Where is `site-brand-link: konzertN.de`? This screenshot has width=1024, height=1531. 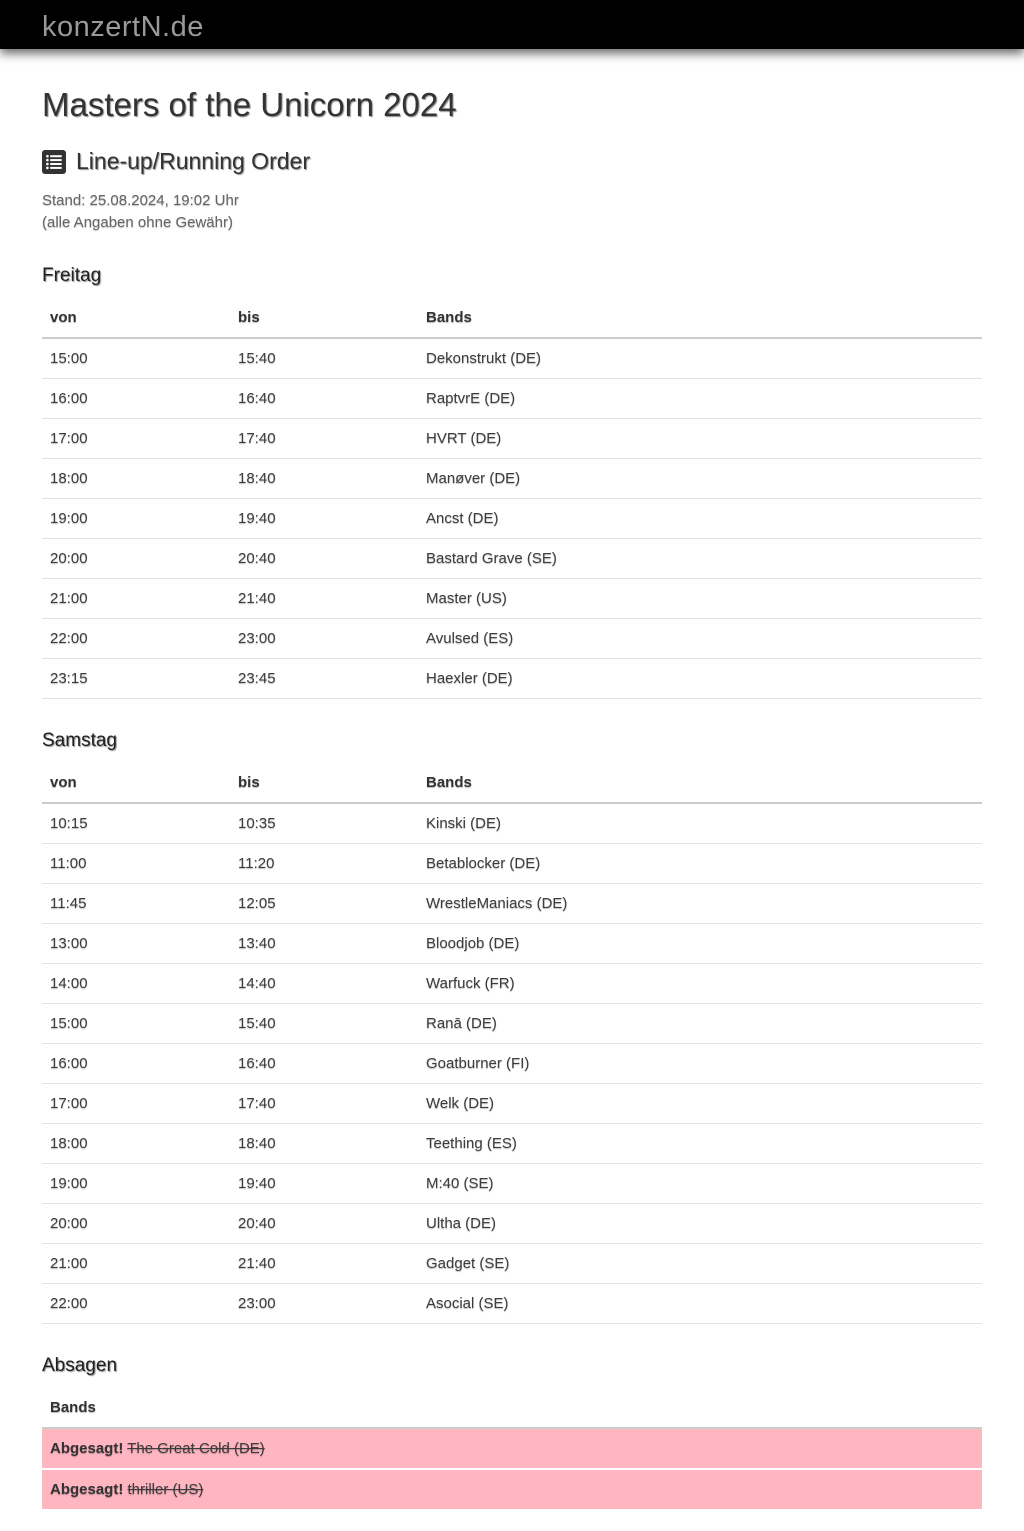 site-brand-link: konzertN.de is located at coordinates (123, 27).